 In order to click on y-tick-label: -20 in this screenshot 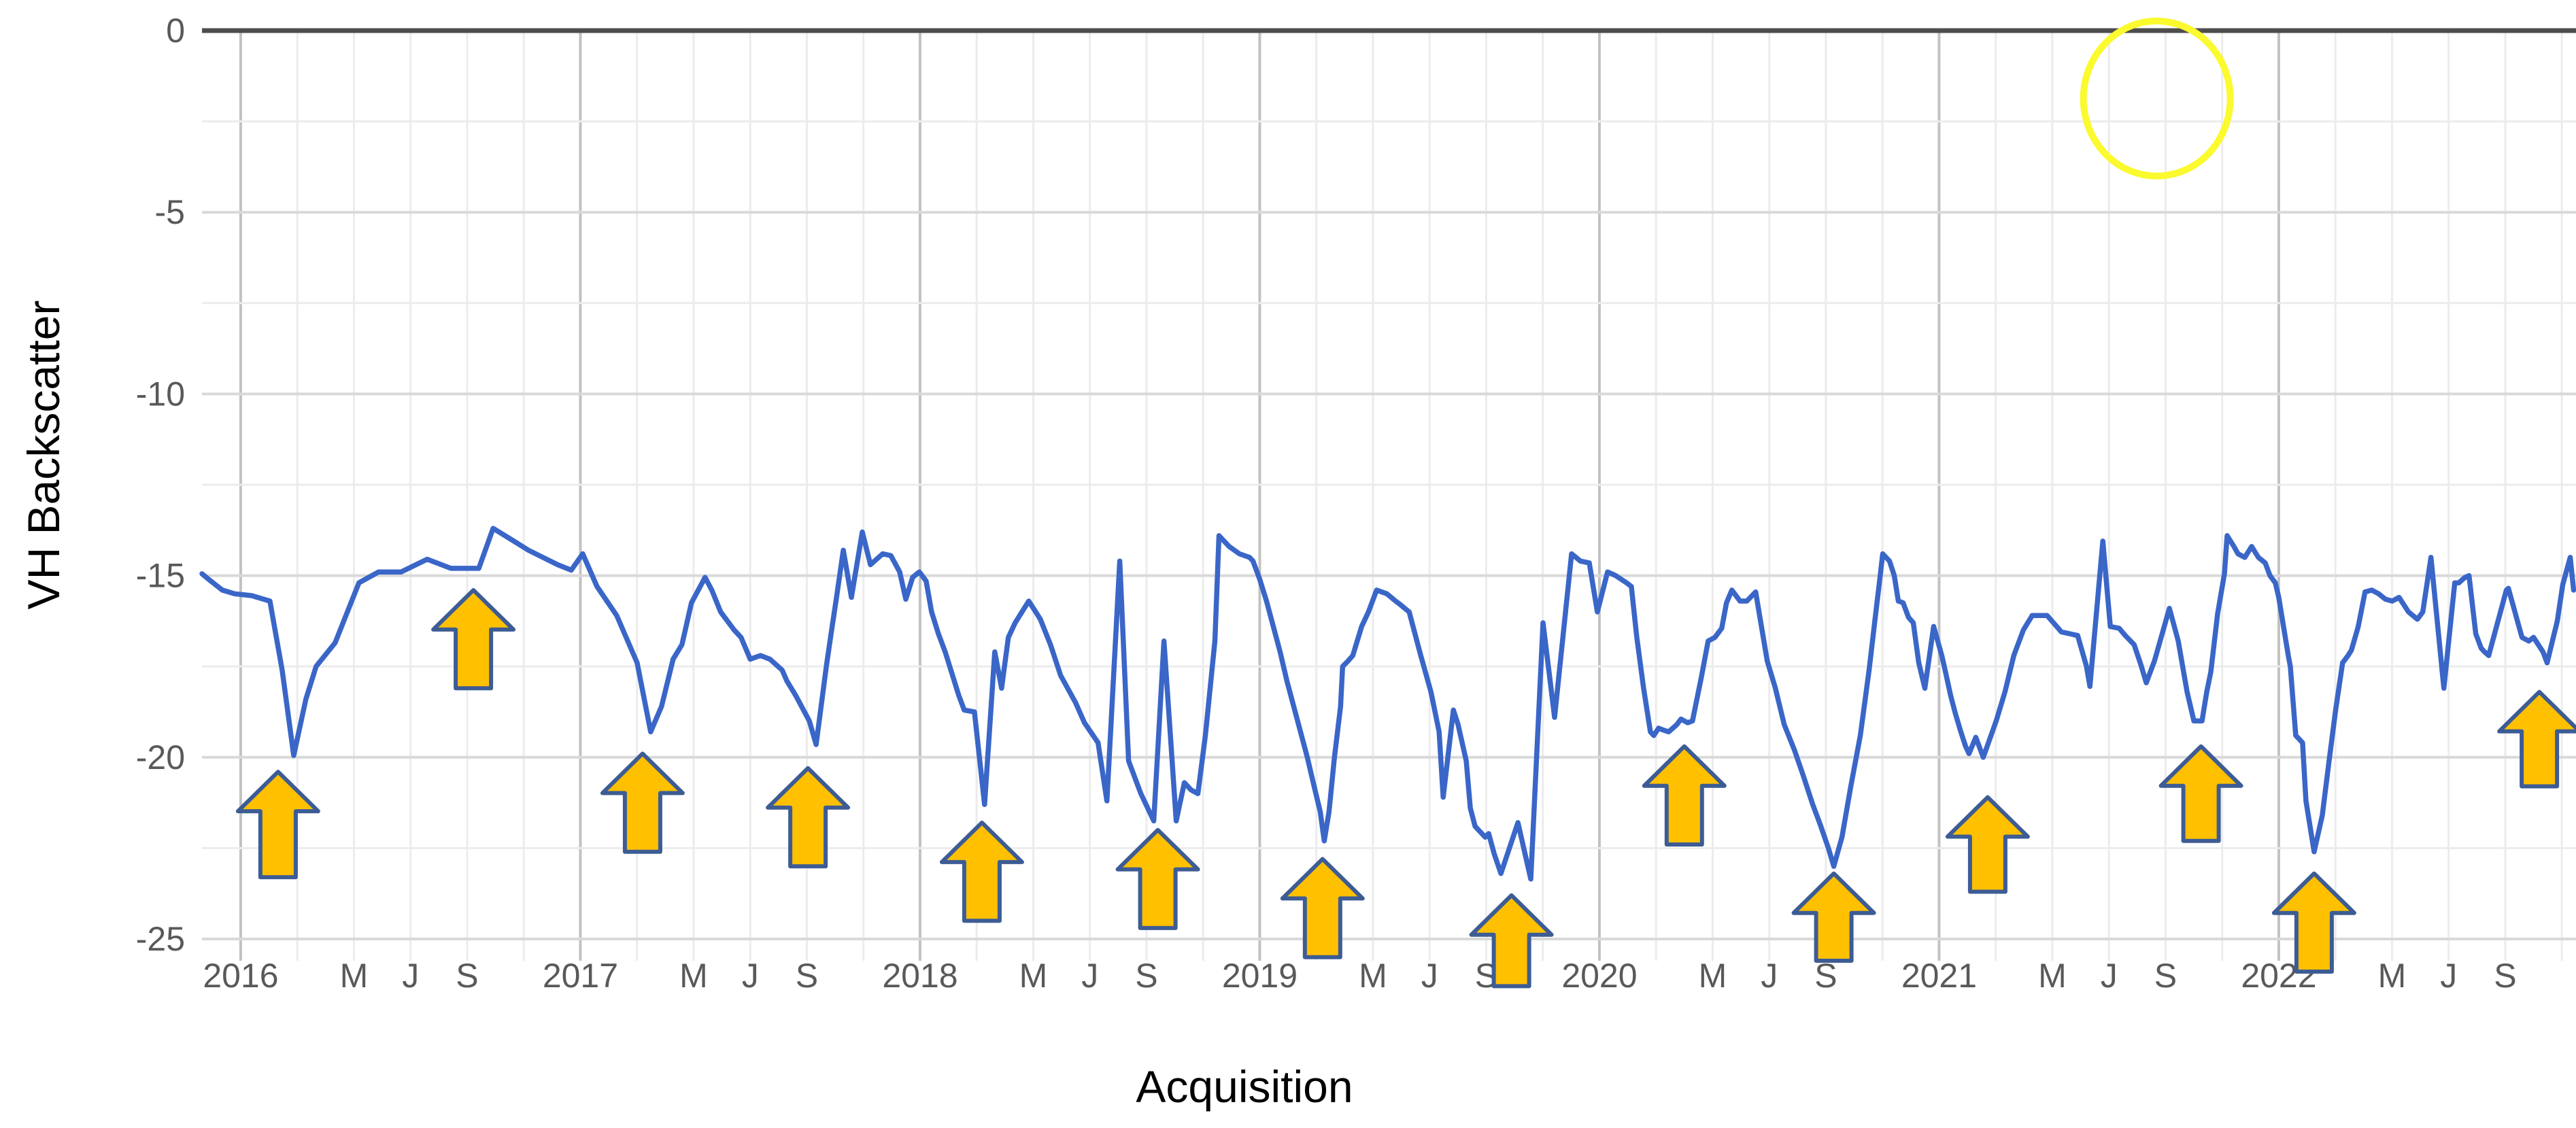, I will do `click(160, 757)`.